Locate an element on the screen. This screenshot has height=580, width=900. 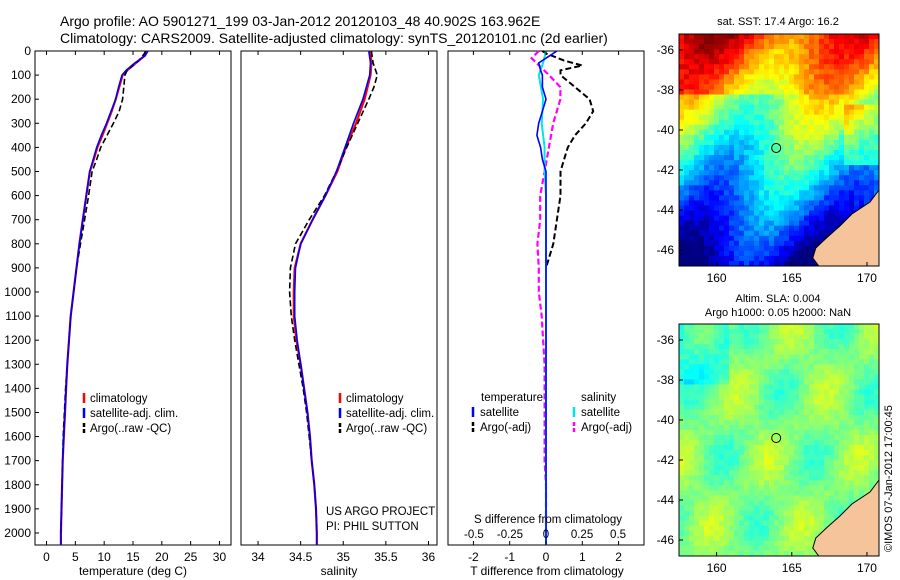
s-tick-label: -0.25 is located at coordinates (510, 535).